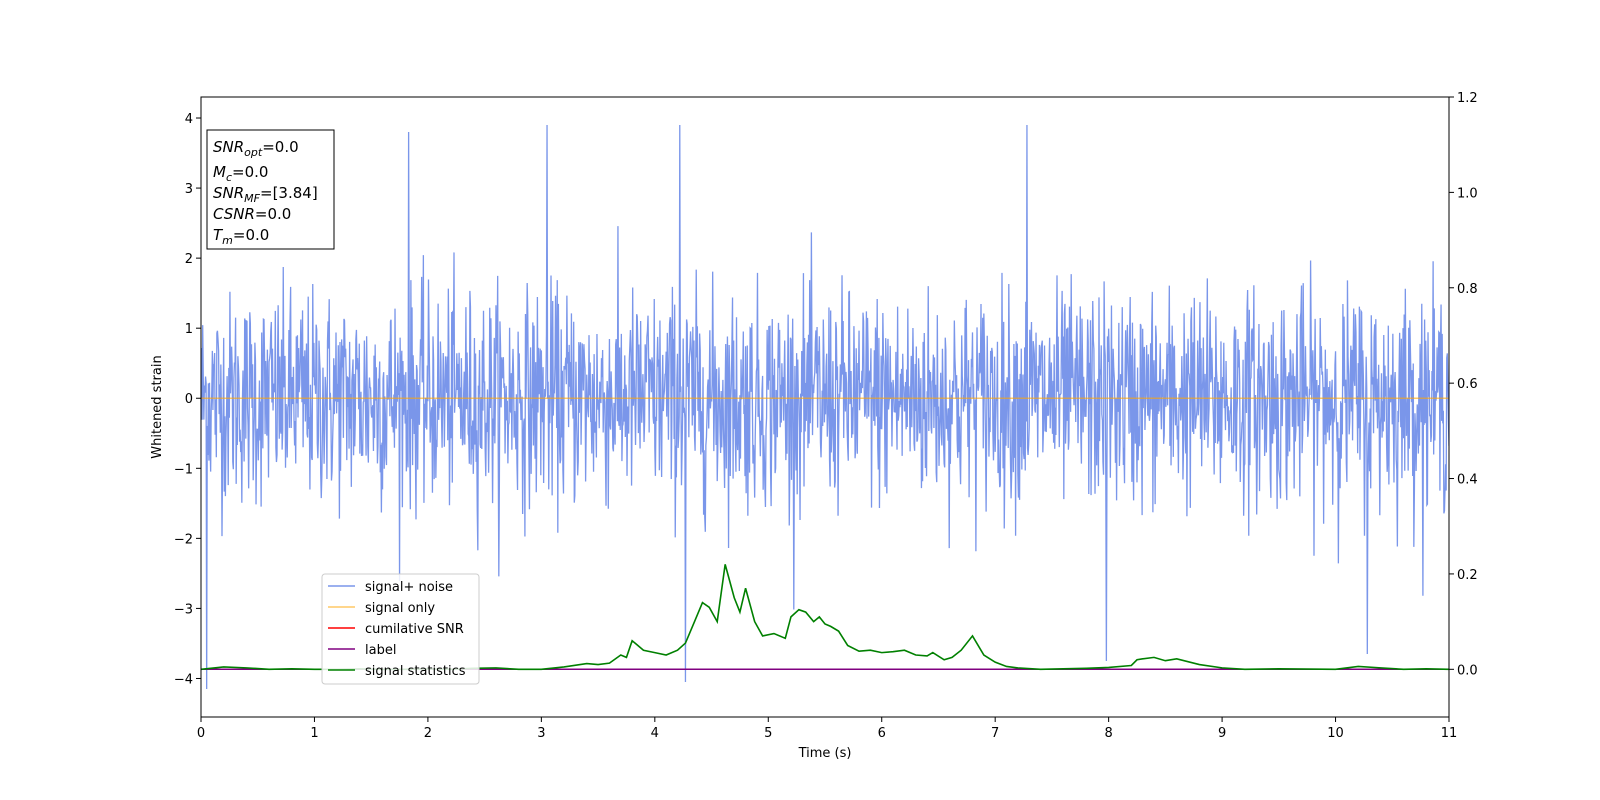 Image resolution: width=1600 pixels, height=800 pixels. Describe the element at coordinates (1467, 98) in the screenshot. I see `y2-tick-label: 1.2` at that location.